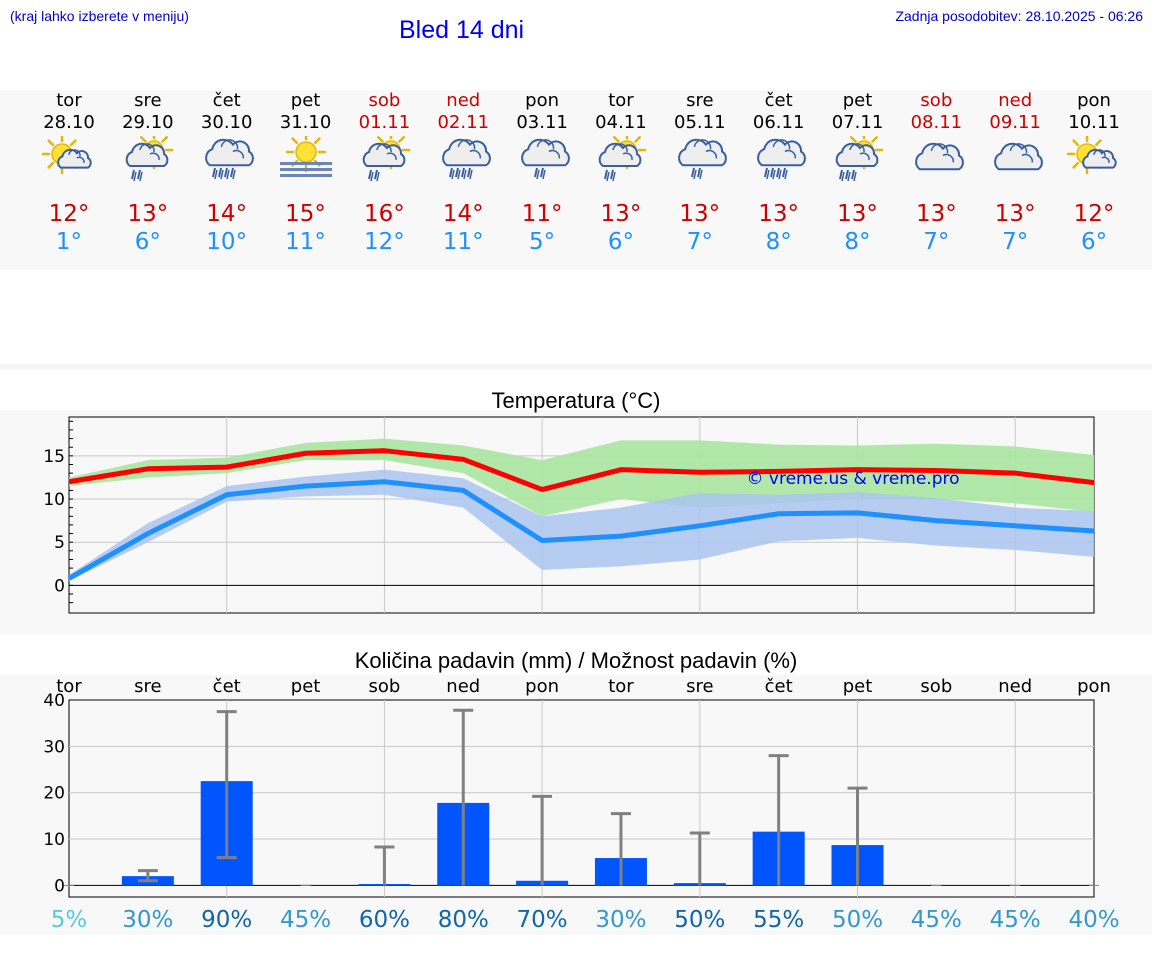 This screenshot has width=1152, height=975. I want to click on min-temperature: 12°, so click(384, 242).